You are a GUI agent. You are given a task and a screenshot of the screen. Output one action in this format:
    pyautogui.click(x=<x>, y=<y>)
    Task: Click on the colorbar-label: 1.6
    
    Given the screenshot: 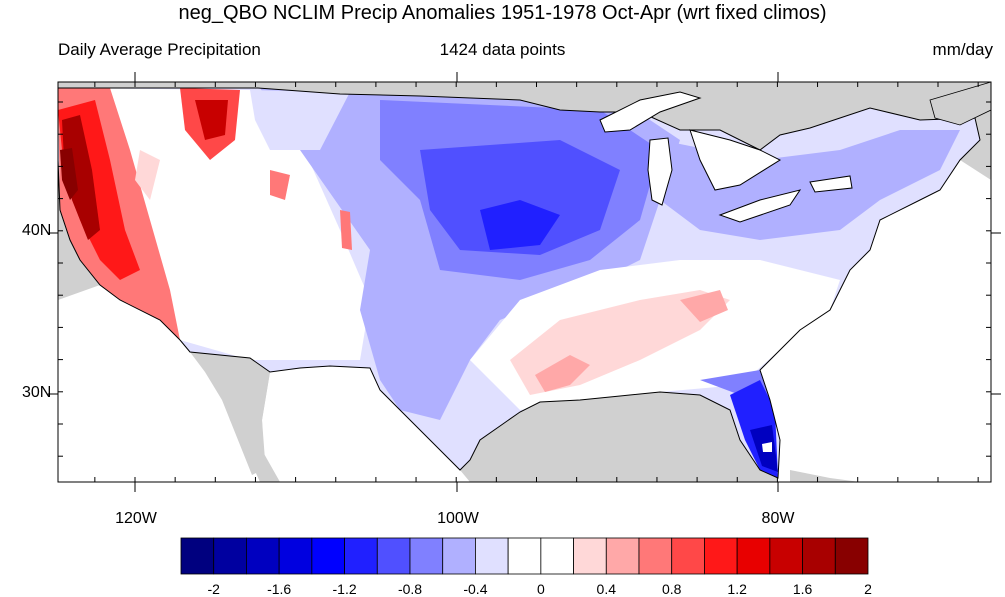 What is the action you would take?
    pyautogui.click(x=802, y=589)
    